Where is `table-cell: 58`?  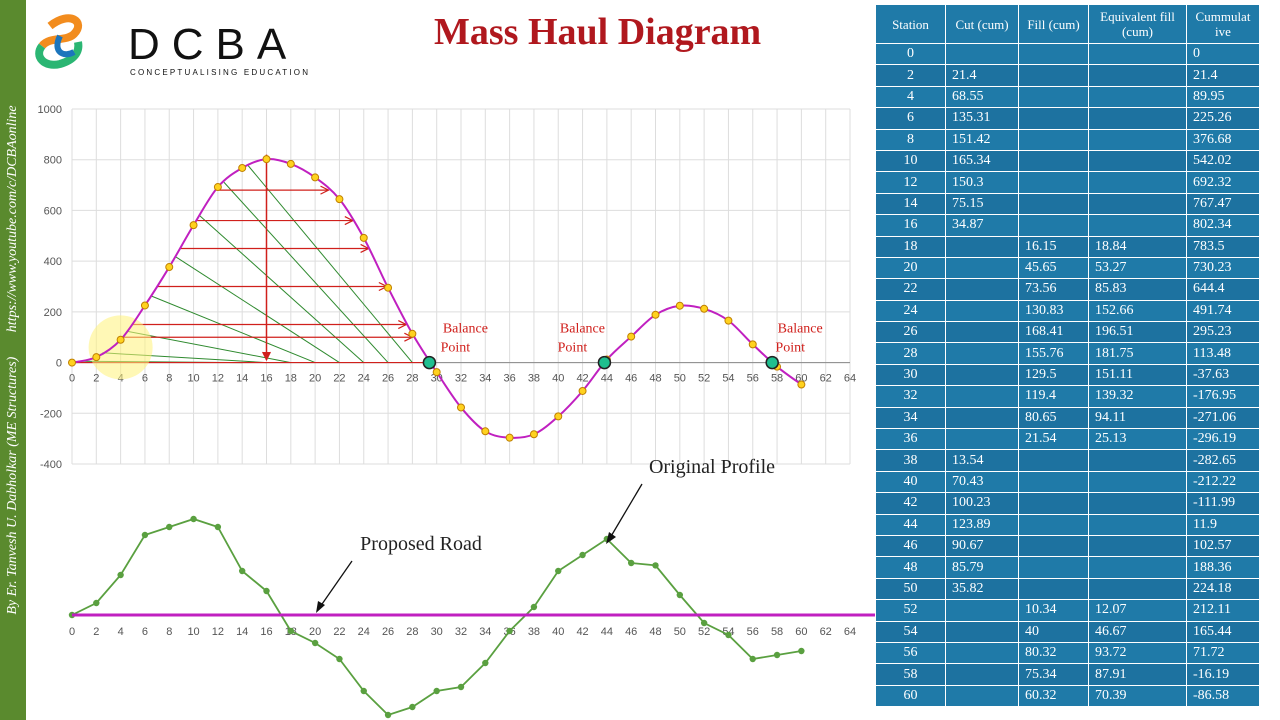
table-cell: 58 is located at coordinates (910, 674).